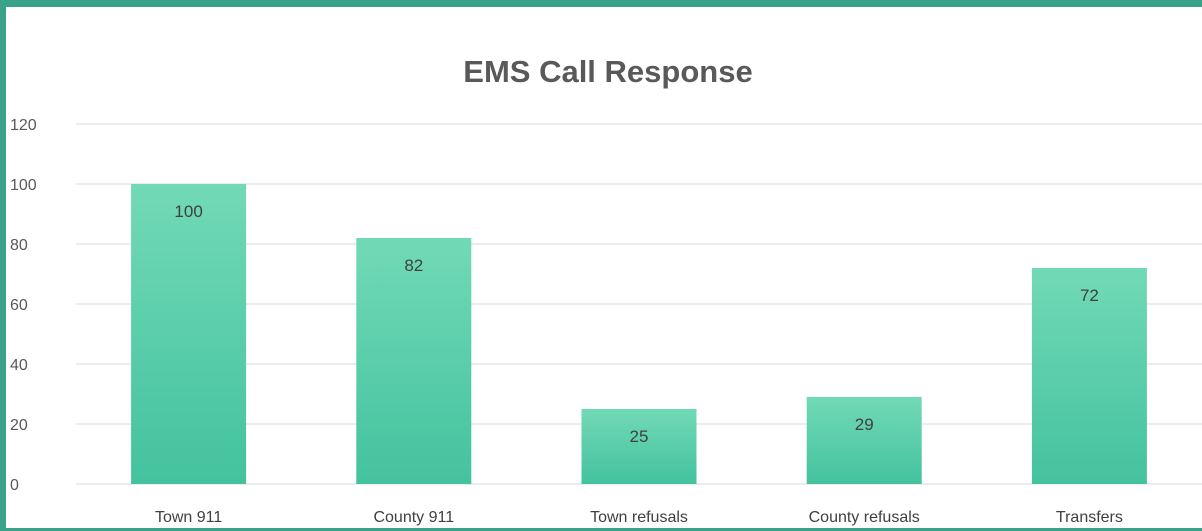 The width and height of the screenshot is (1202, 531). What do you see at coordinates (188, 211) in the screenshot?
I see `data-label: 100` at bounding box center [188, 211].